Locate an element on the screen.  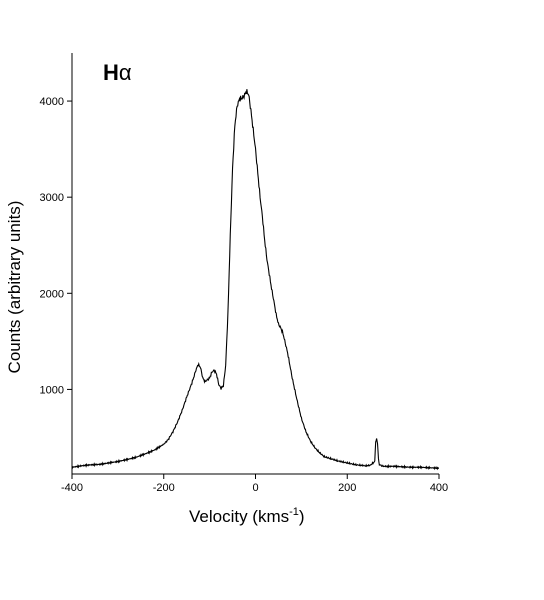
panel-label: Hα is located at coordinates (117, 72).